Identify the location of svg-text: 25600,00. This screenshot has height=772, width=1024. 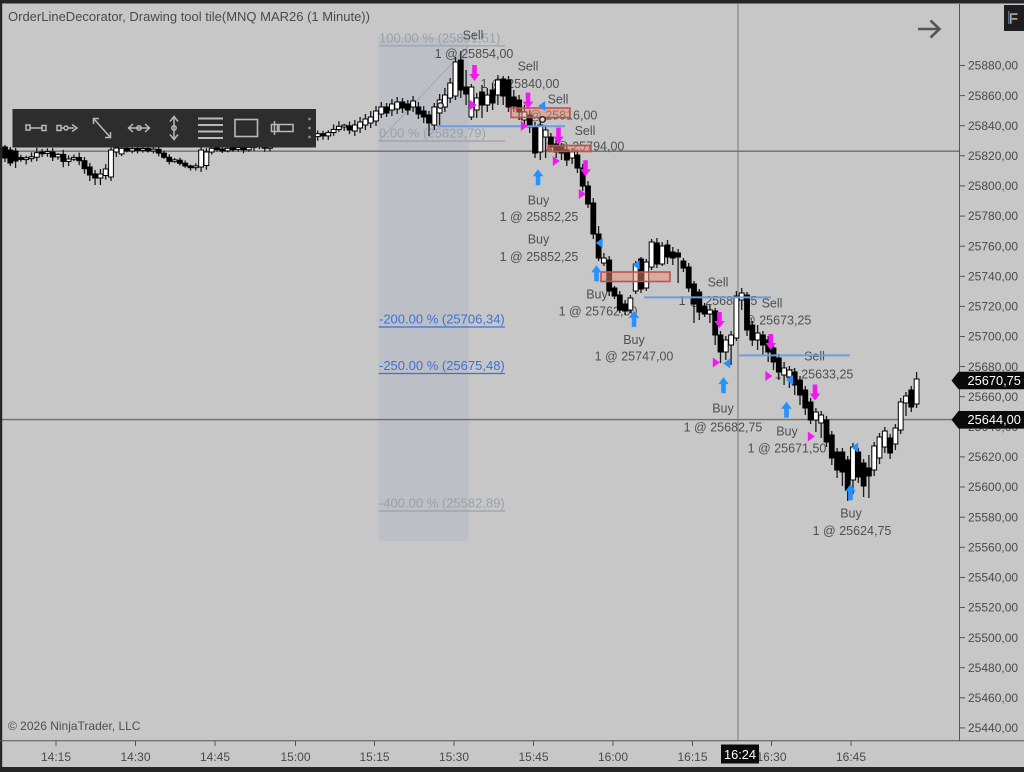
(993, 487).